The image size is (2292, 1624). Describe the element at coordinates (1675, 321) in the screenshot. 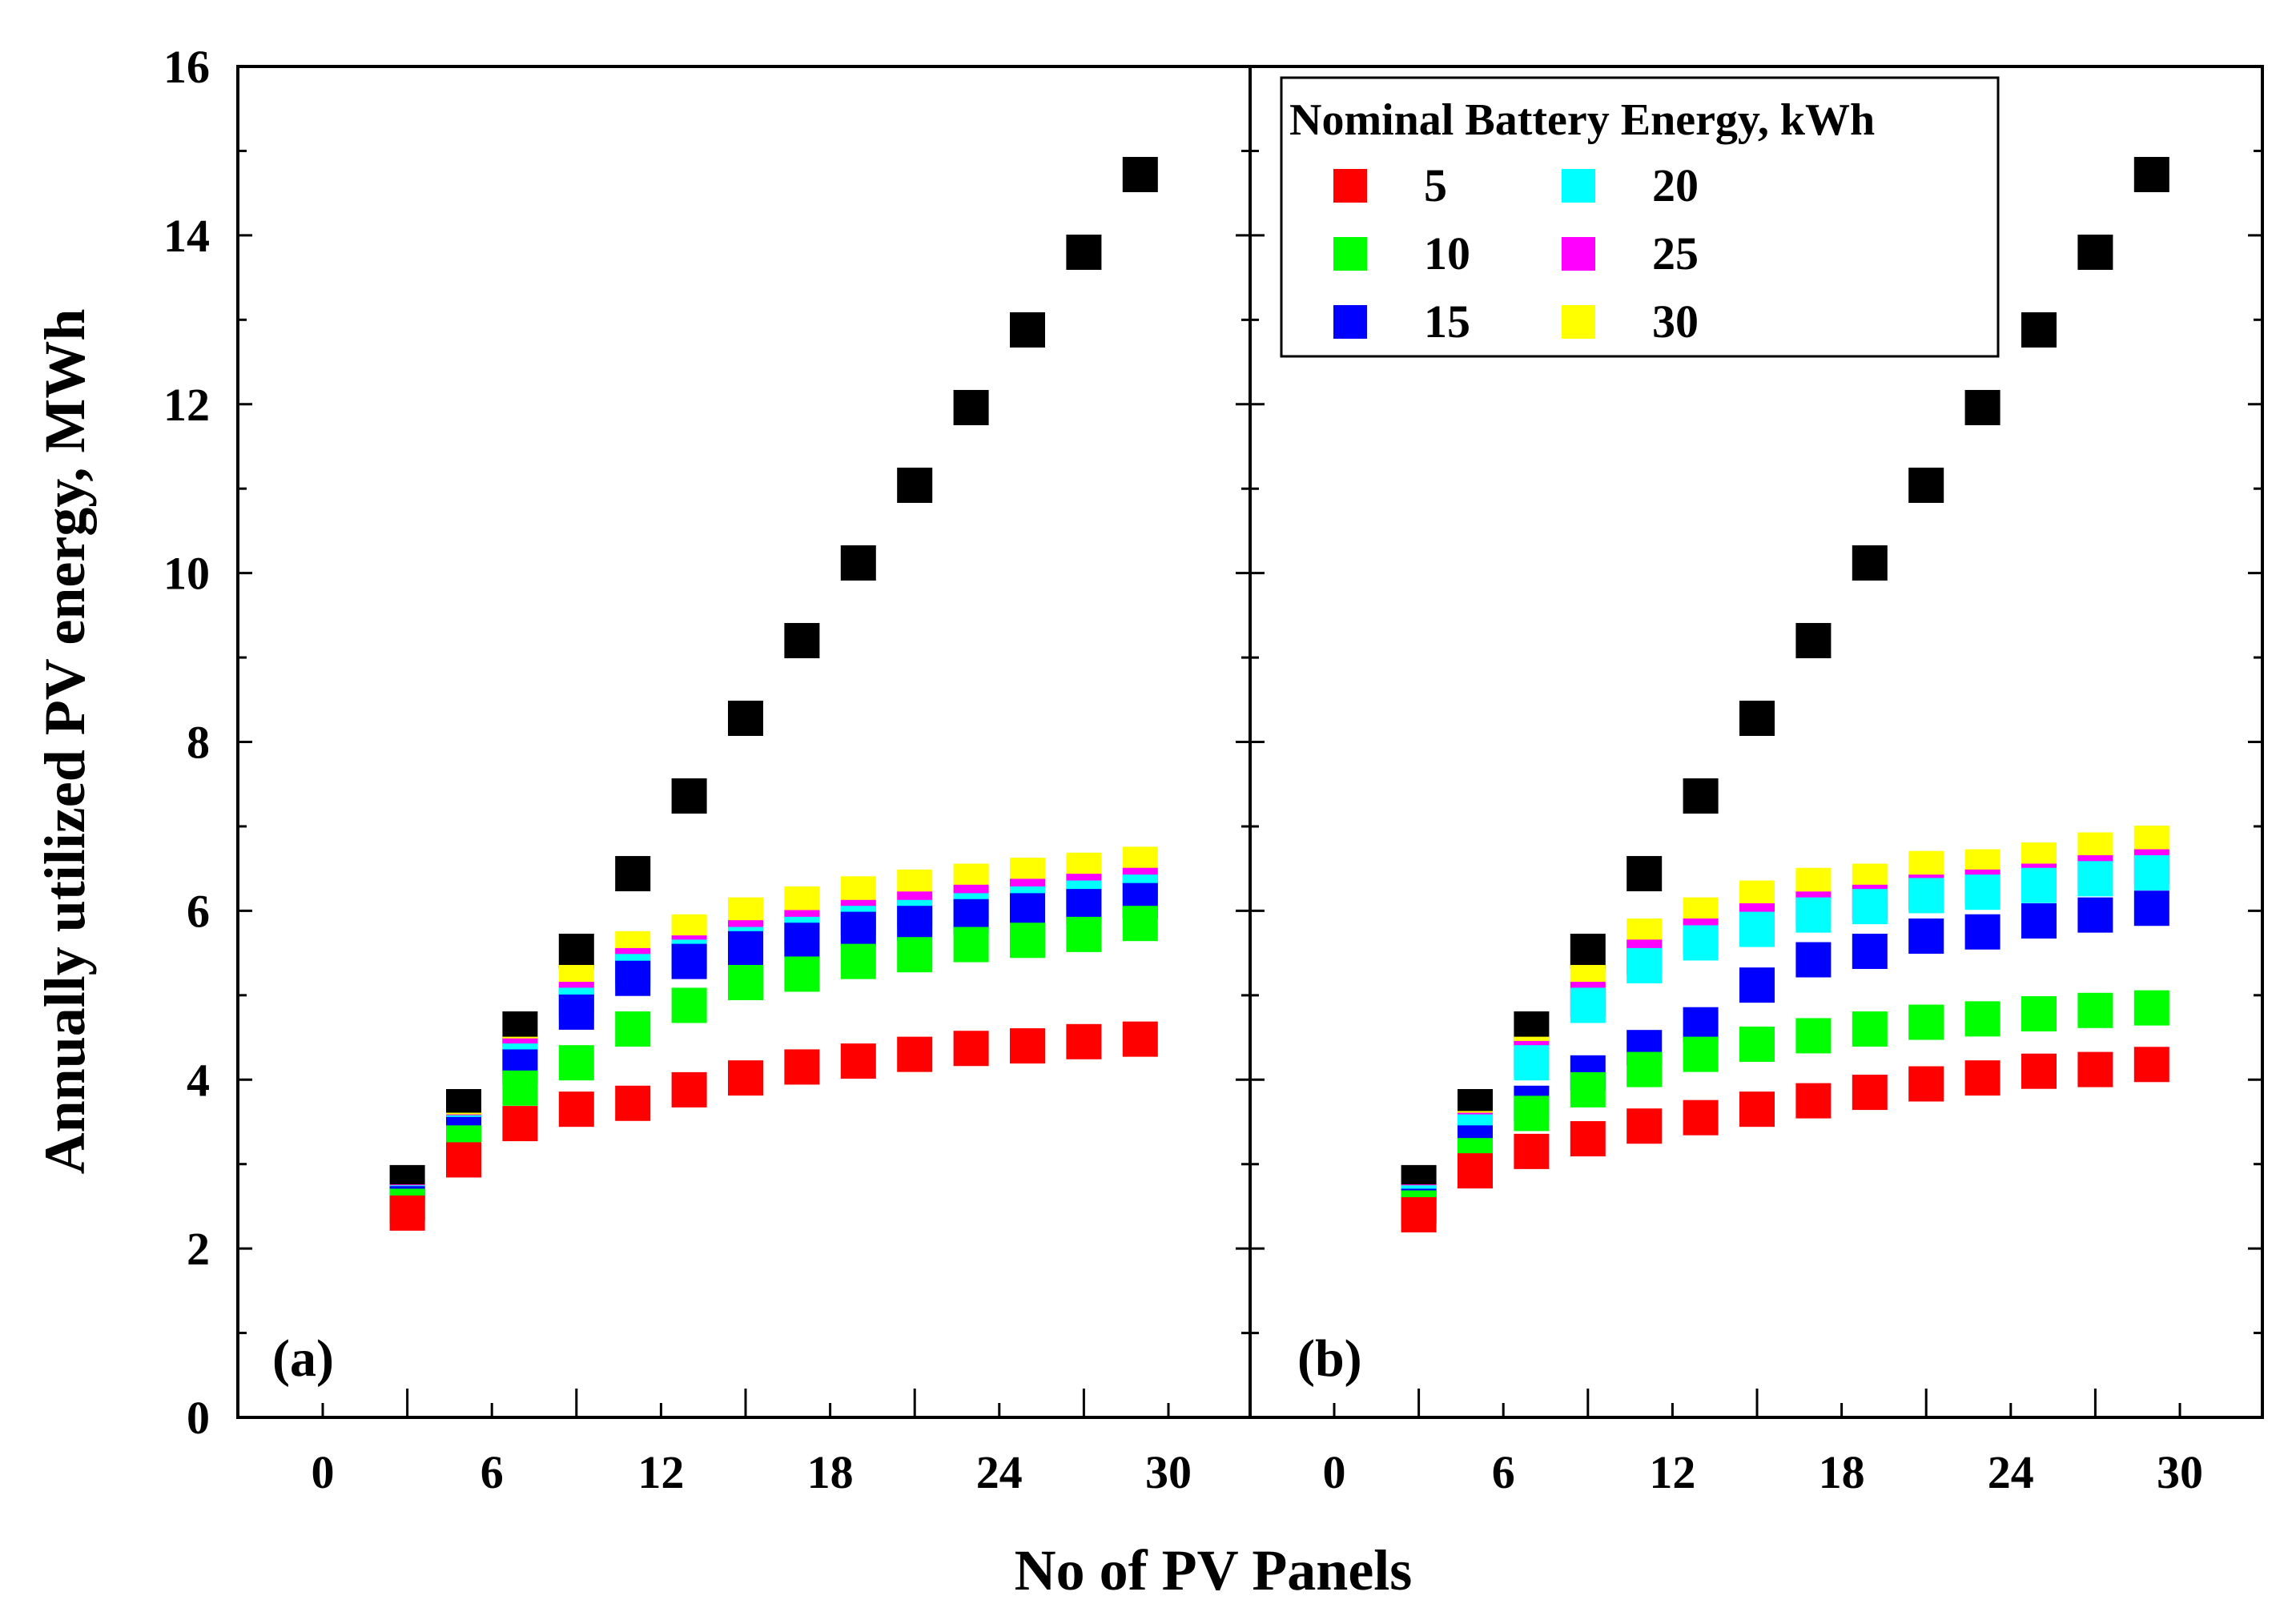

I see `legend-label-30: 30` at that location.